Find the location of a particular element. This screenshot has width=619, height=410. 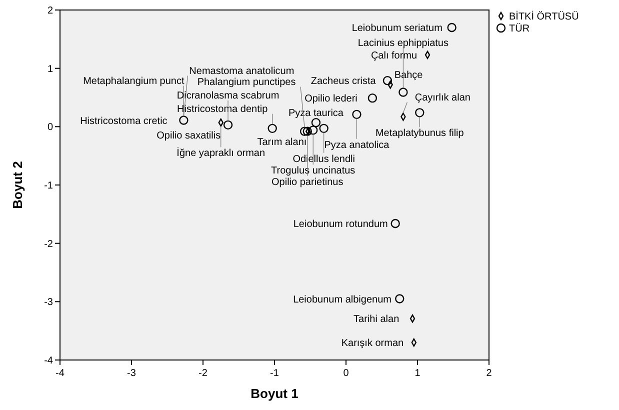

annotation: Trogulus uncinatus is located at coordinates (313, 171).